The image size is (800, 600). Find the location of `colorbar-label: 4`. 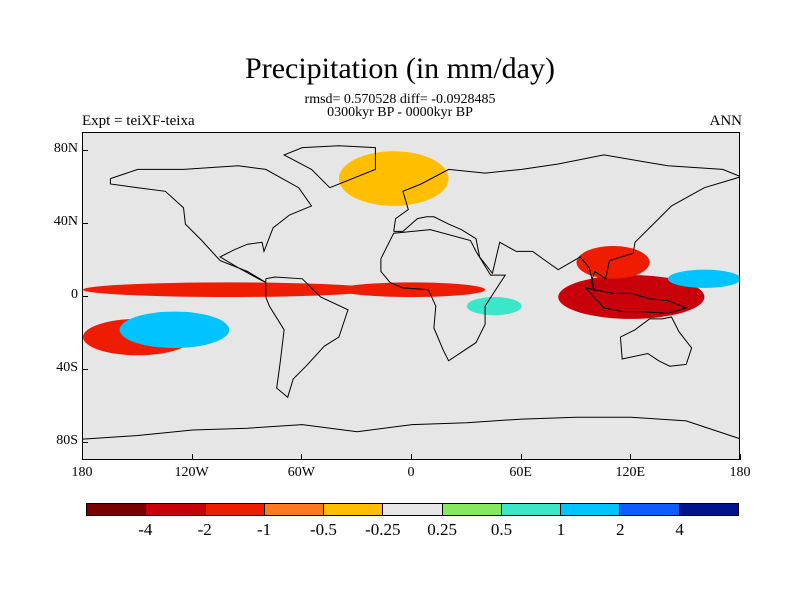

colorbar-label: 4 is located at coordinates (679, 529).